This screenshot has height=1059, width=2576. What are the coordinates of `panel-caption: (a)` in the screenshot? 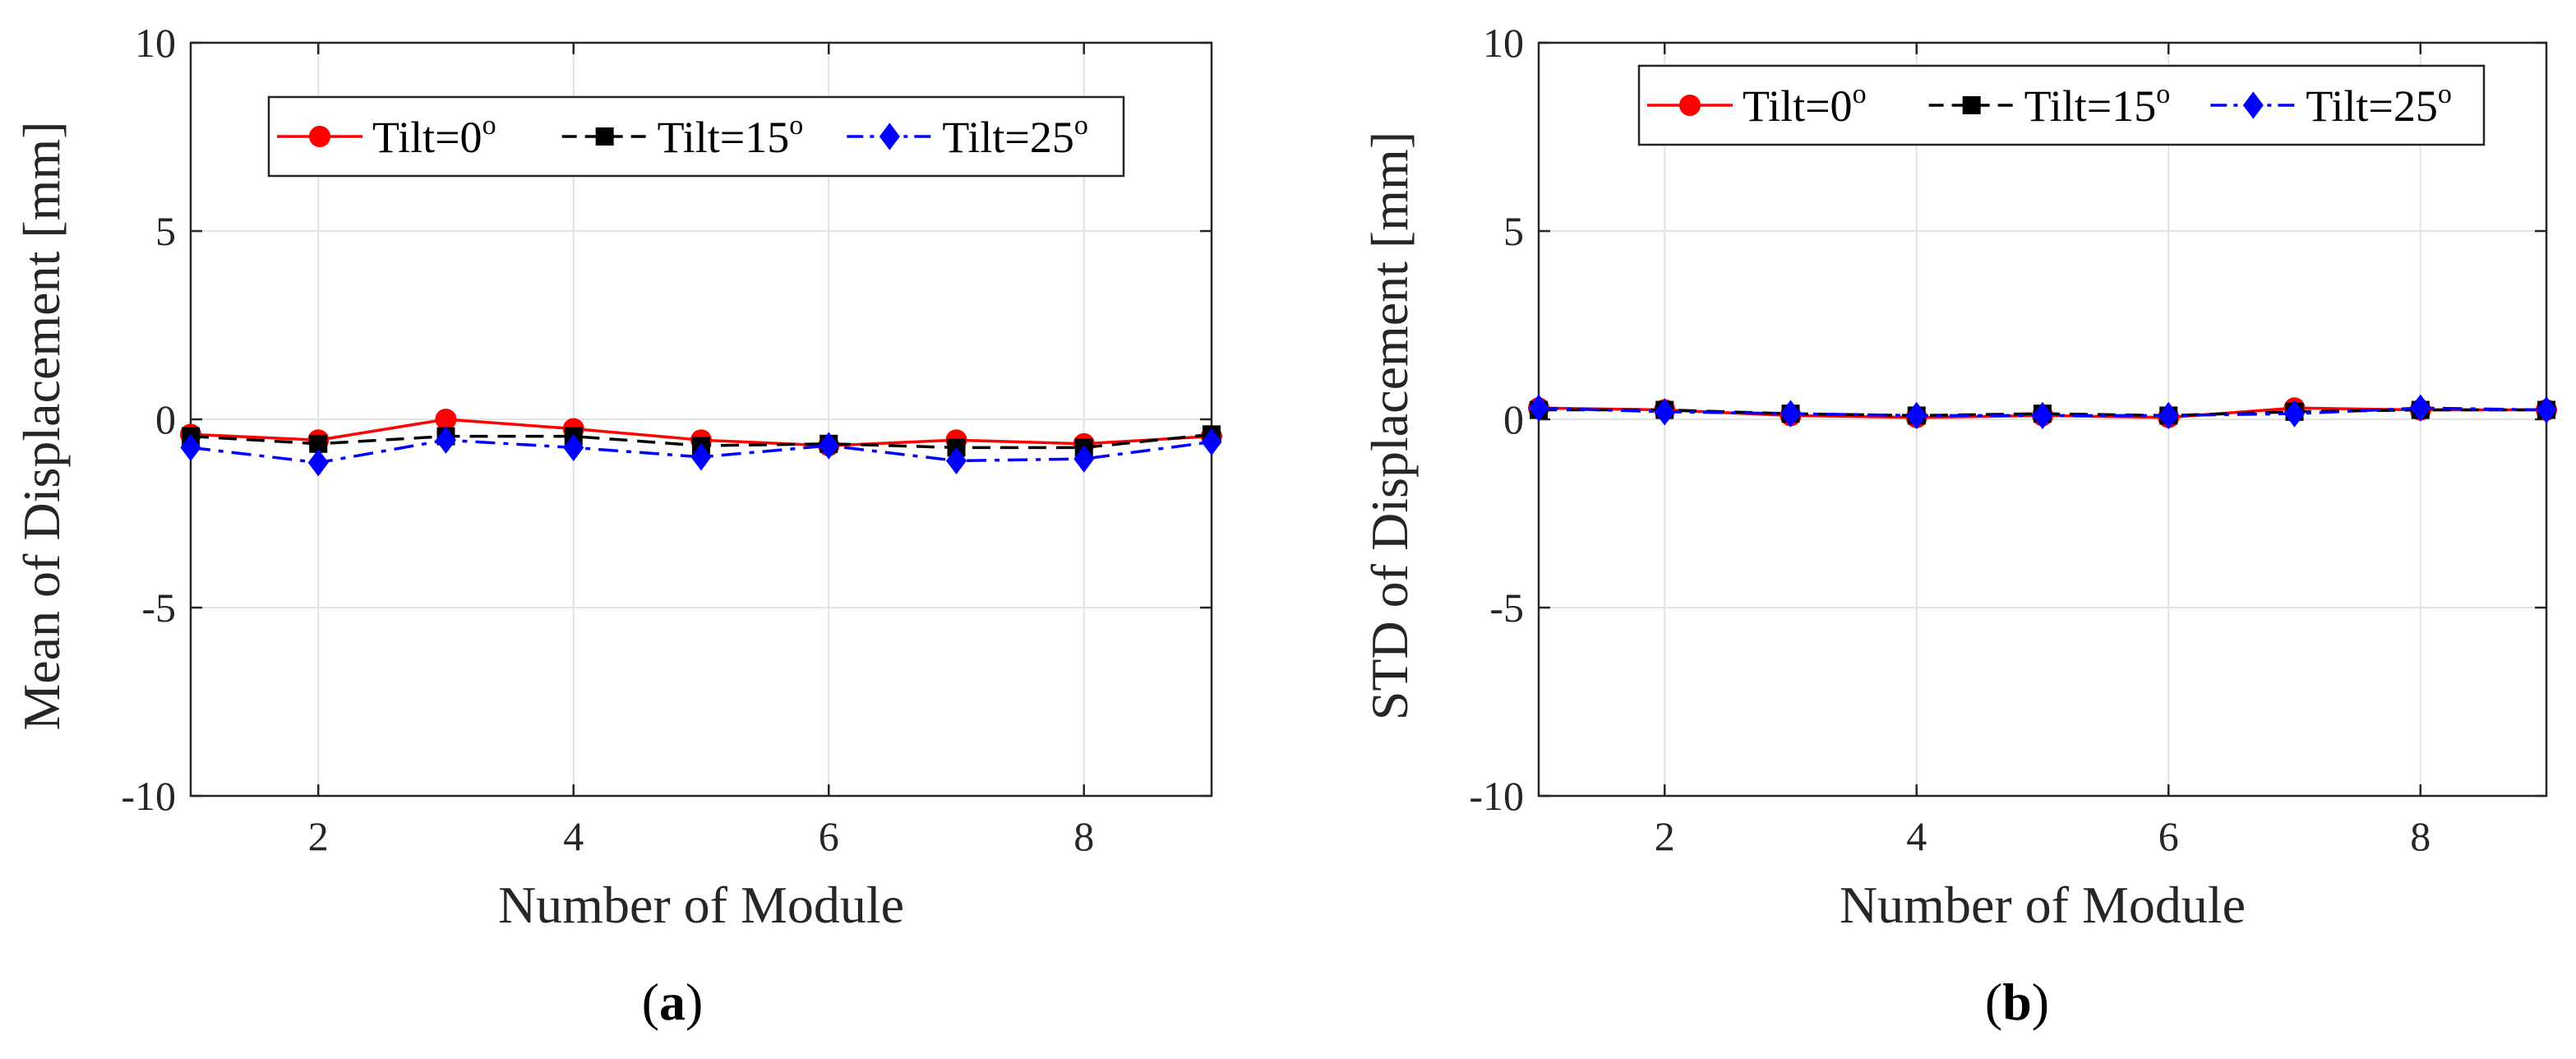 It's located at (673, 1002).